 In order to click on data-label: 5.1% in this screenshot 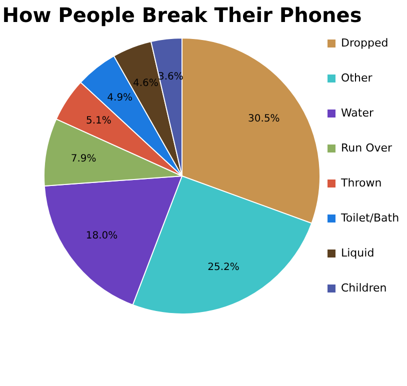, I will do `click(99, 121)`.